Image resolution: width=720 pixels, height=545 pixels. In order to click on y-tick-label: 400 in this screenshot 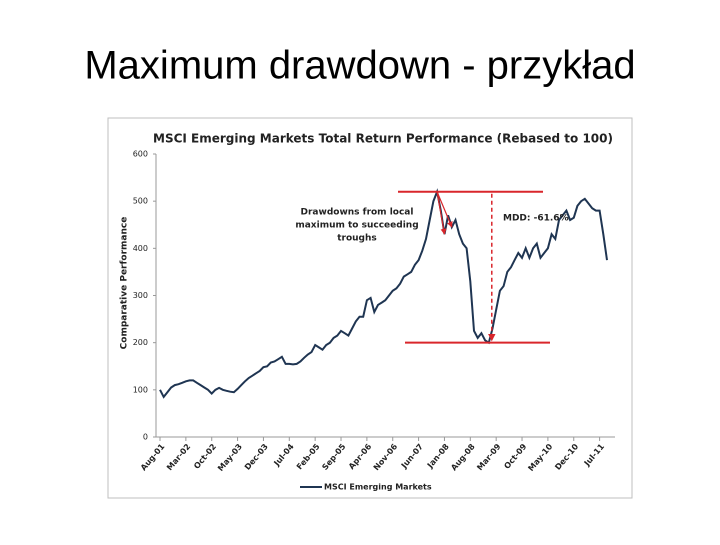, I will do `click(140, 248)`.